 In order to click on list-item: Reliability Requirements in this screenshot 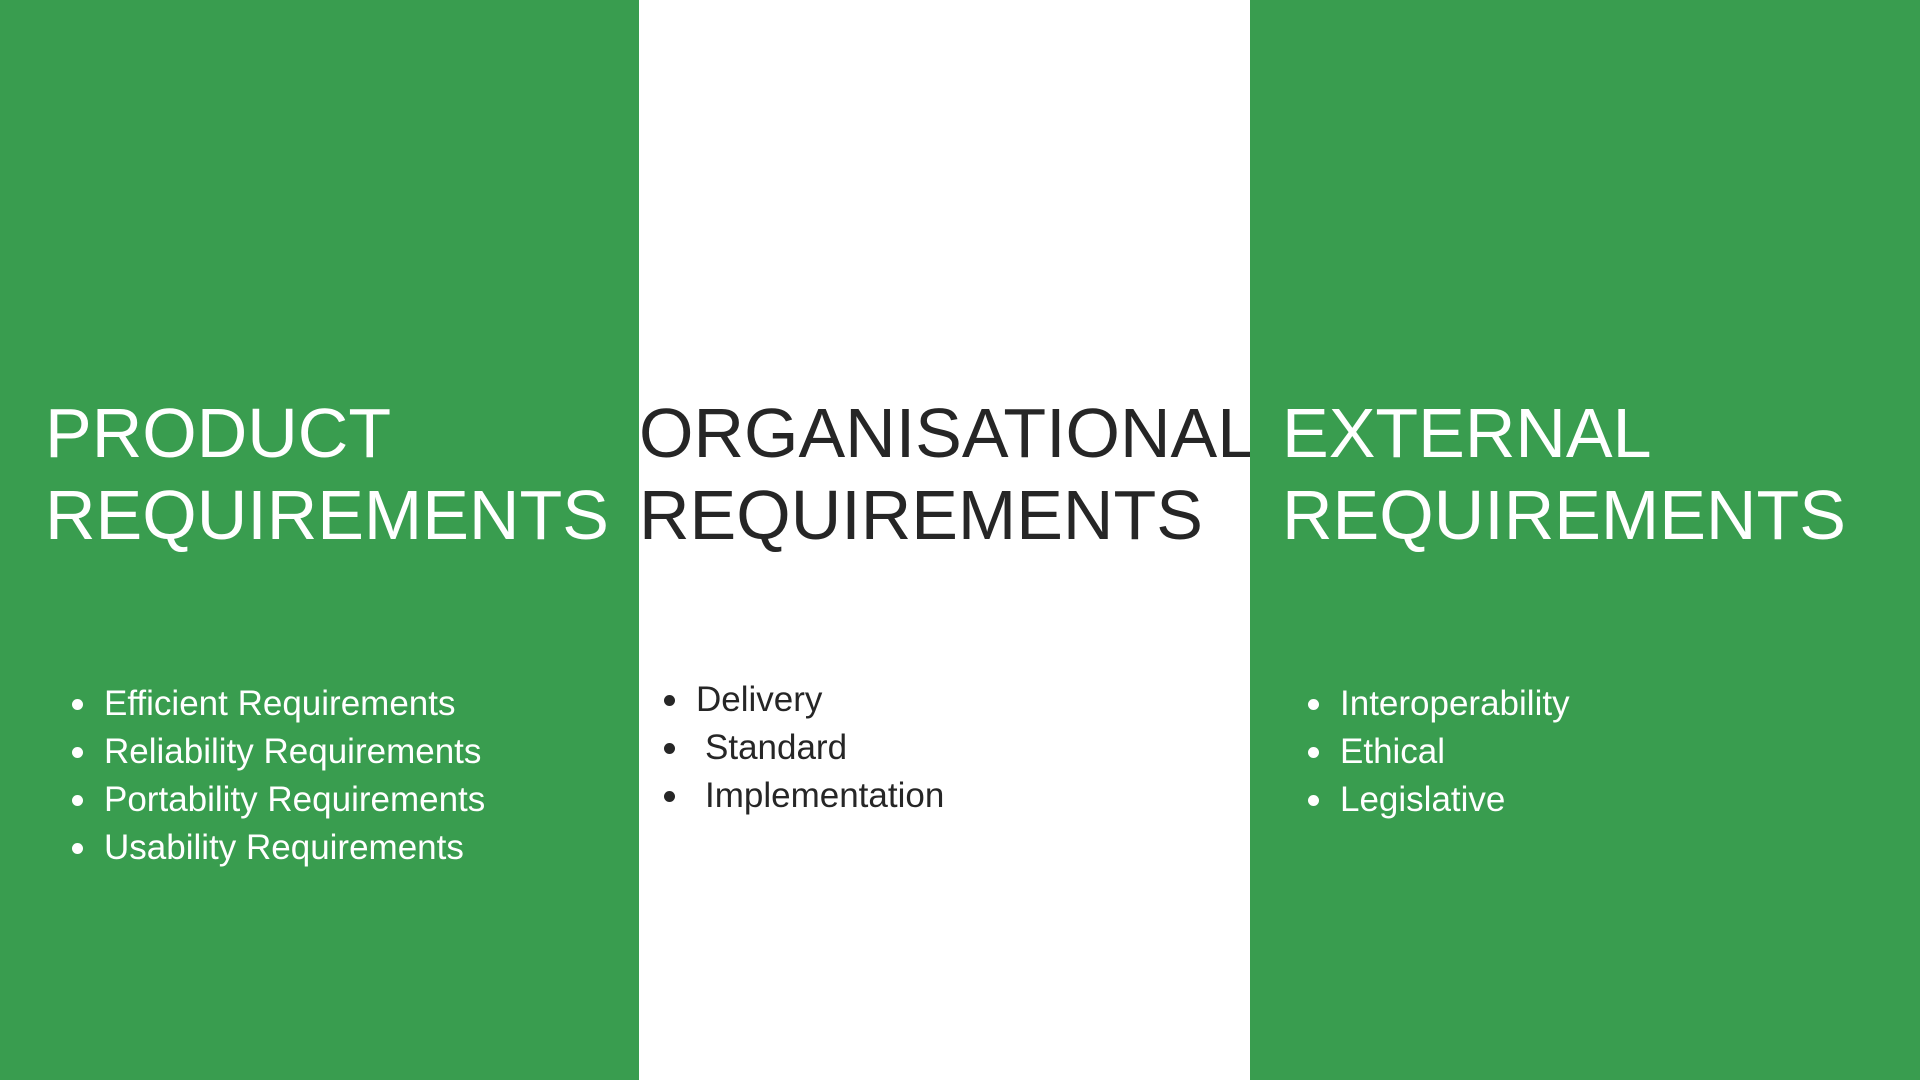, I will do `click(278, 752)`.